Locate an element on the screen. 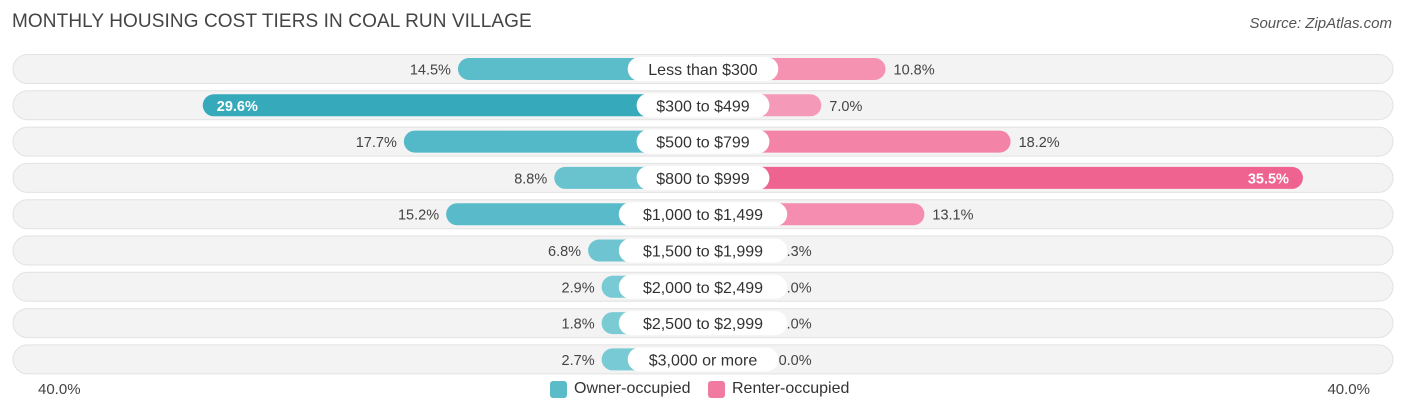 The width and height of the screenshot is (1406, 414). category-label: Less than $300 is located at coordinates (703, 70).